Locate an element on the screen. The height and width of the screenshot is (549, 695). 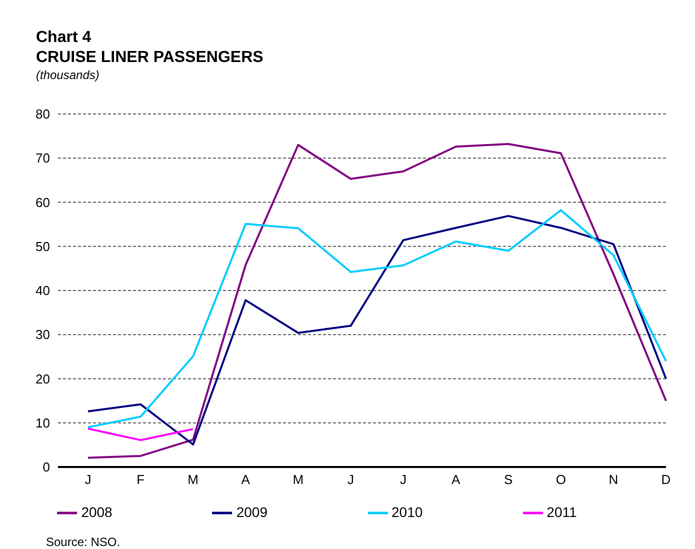
chart-subtitle: CRUISE LINER PASSENGERS is located at coordinates (150, 58).